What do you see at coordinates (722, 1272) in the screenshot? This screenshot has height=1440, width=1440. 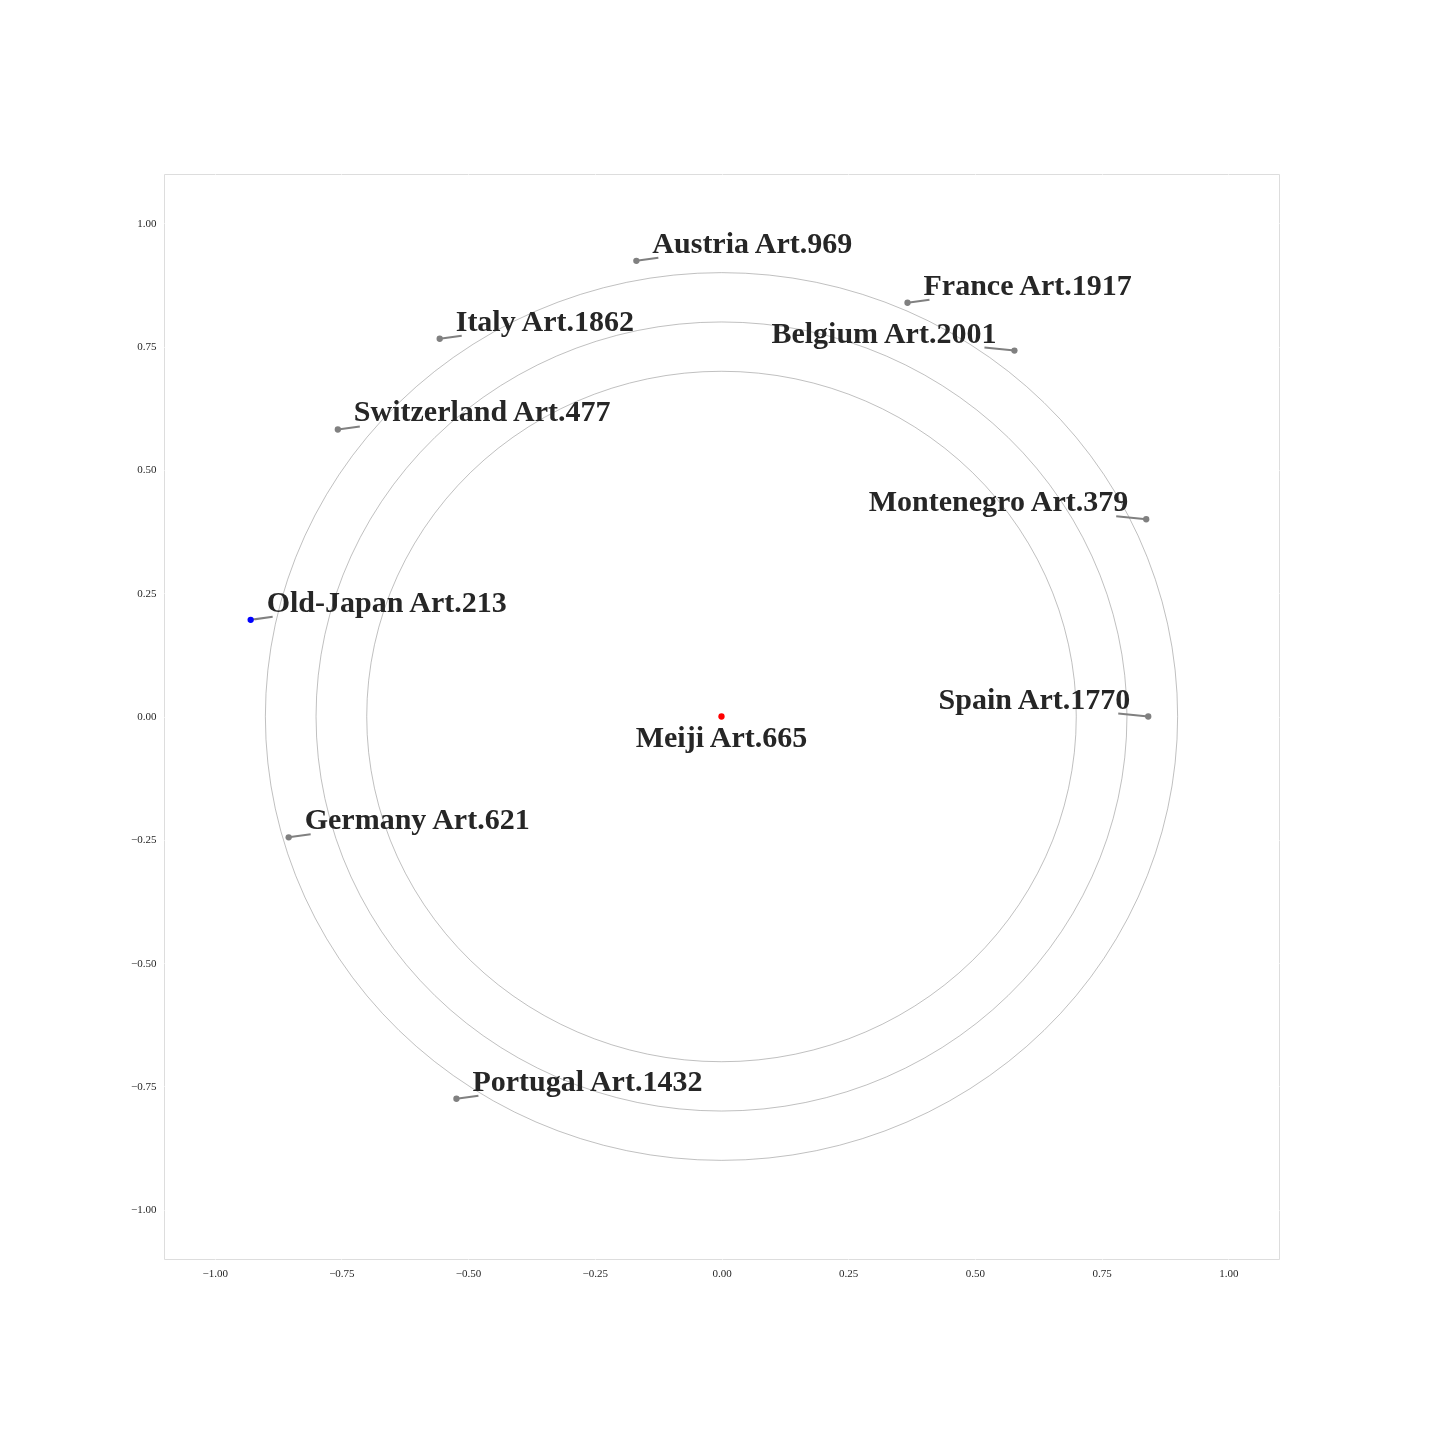 I see `x-tick-label: 0.00` at bounding box center [722, 1272].